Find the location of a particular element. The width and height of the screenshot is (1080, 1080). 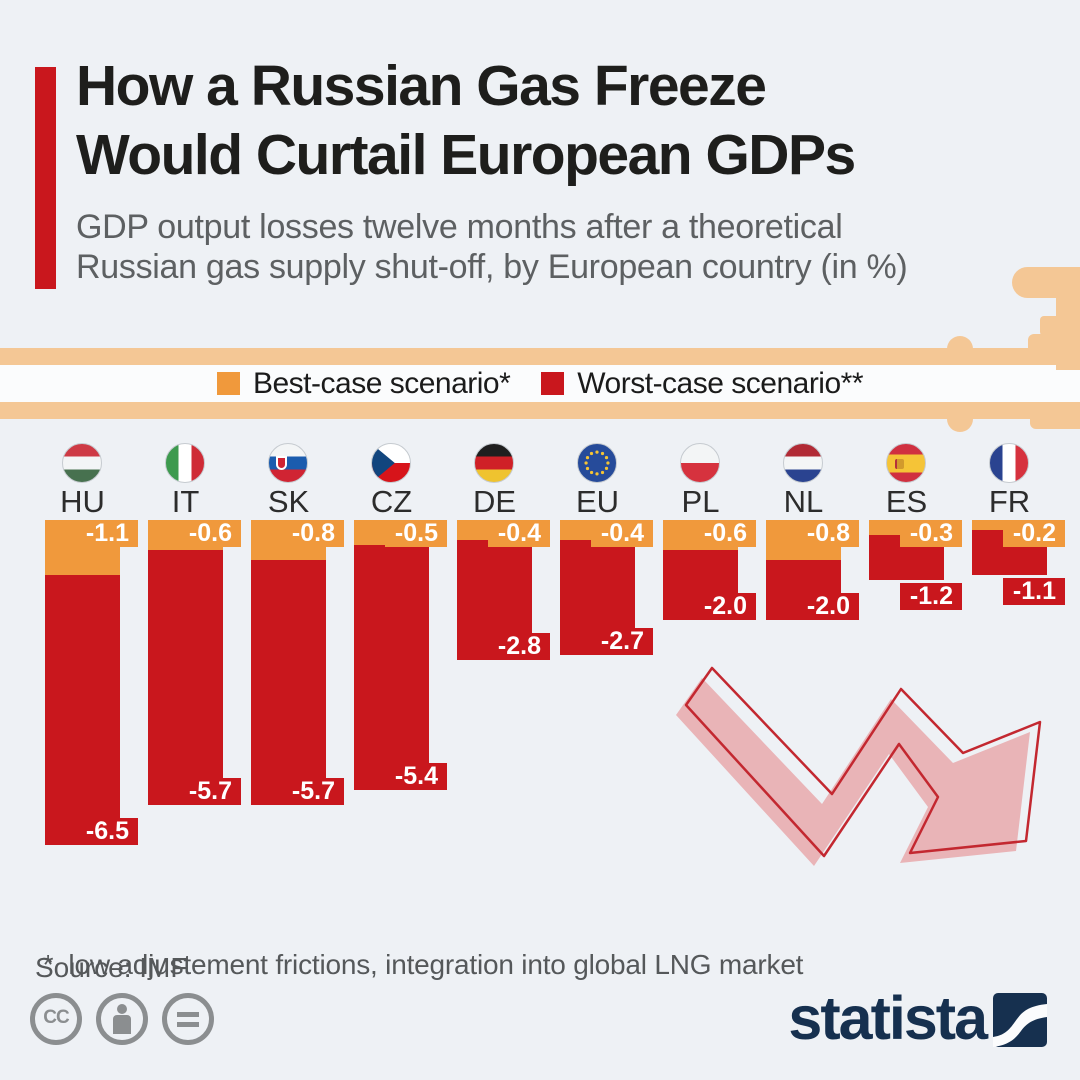

attribution-person-icon is located at coordinates (122, 1019).